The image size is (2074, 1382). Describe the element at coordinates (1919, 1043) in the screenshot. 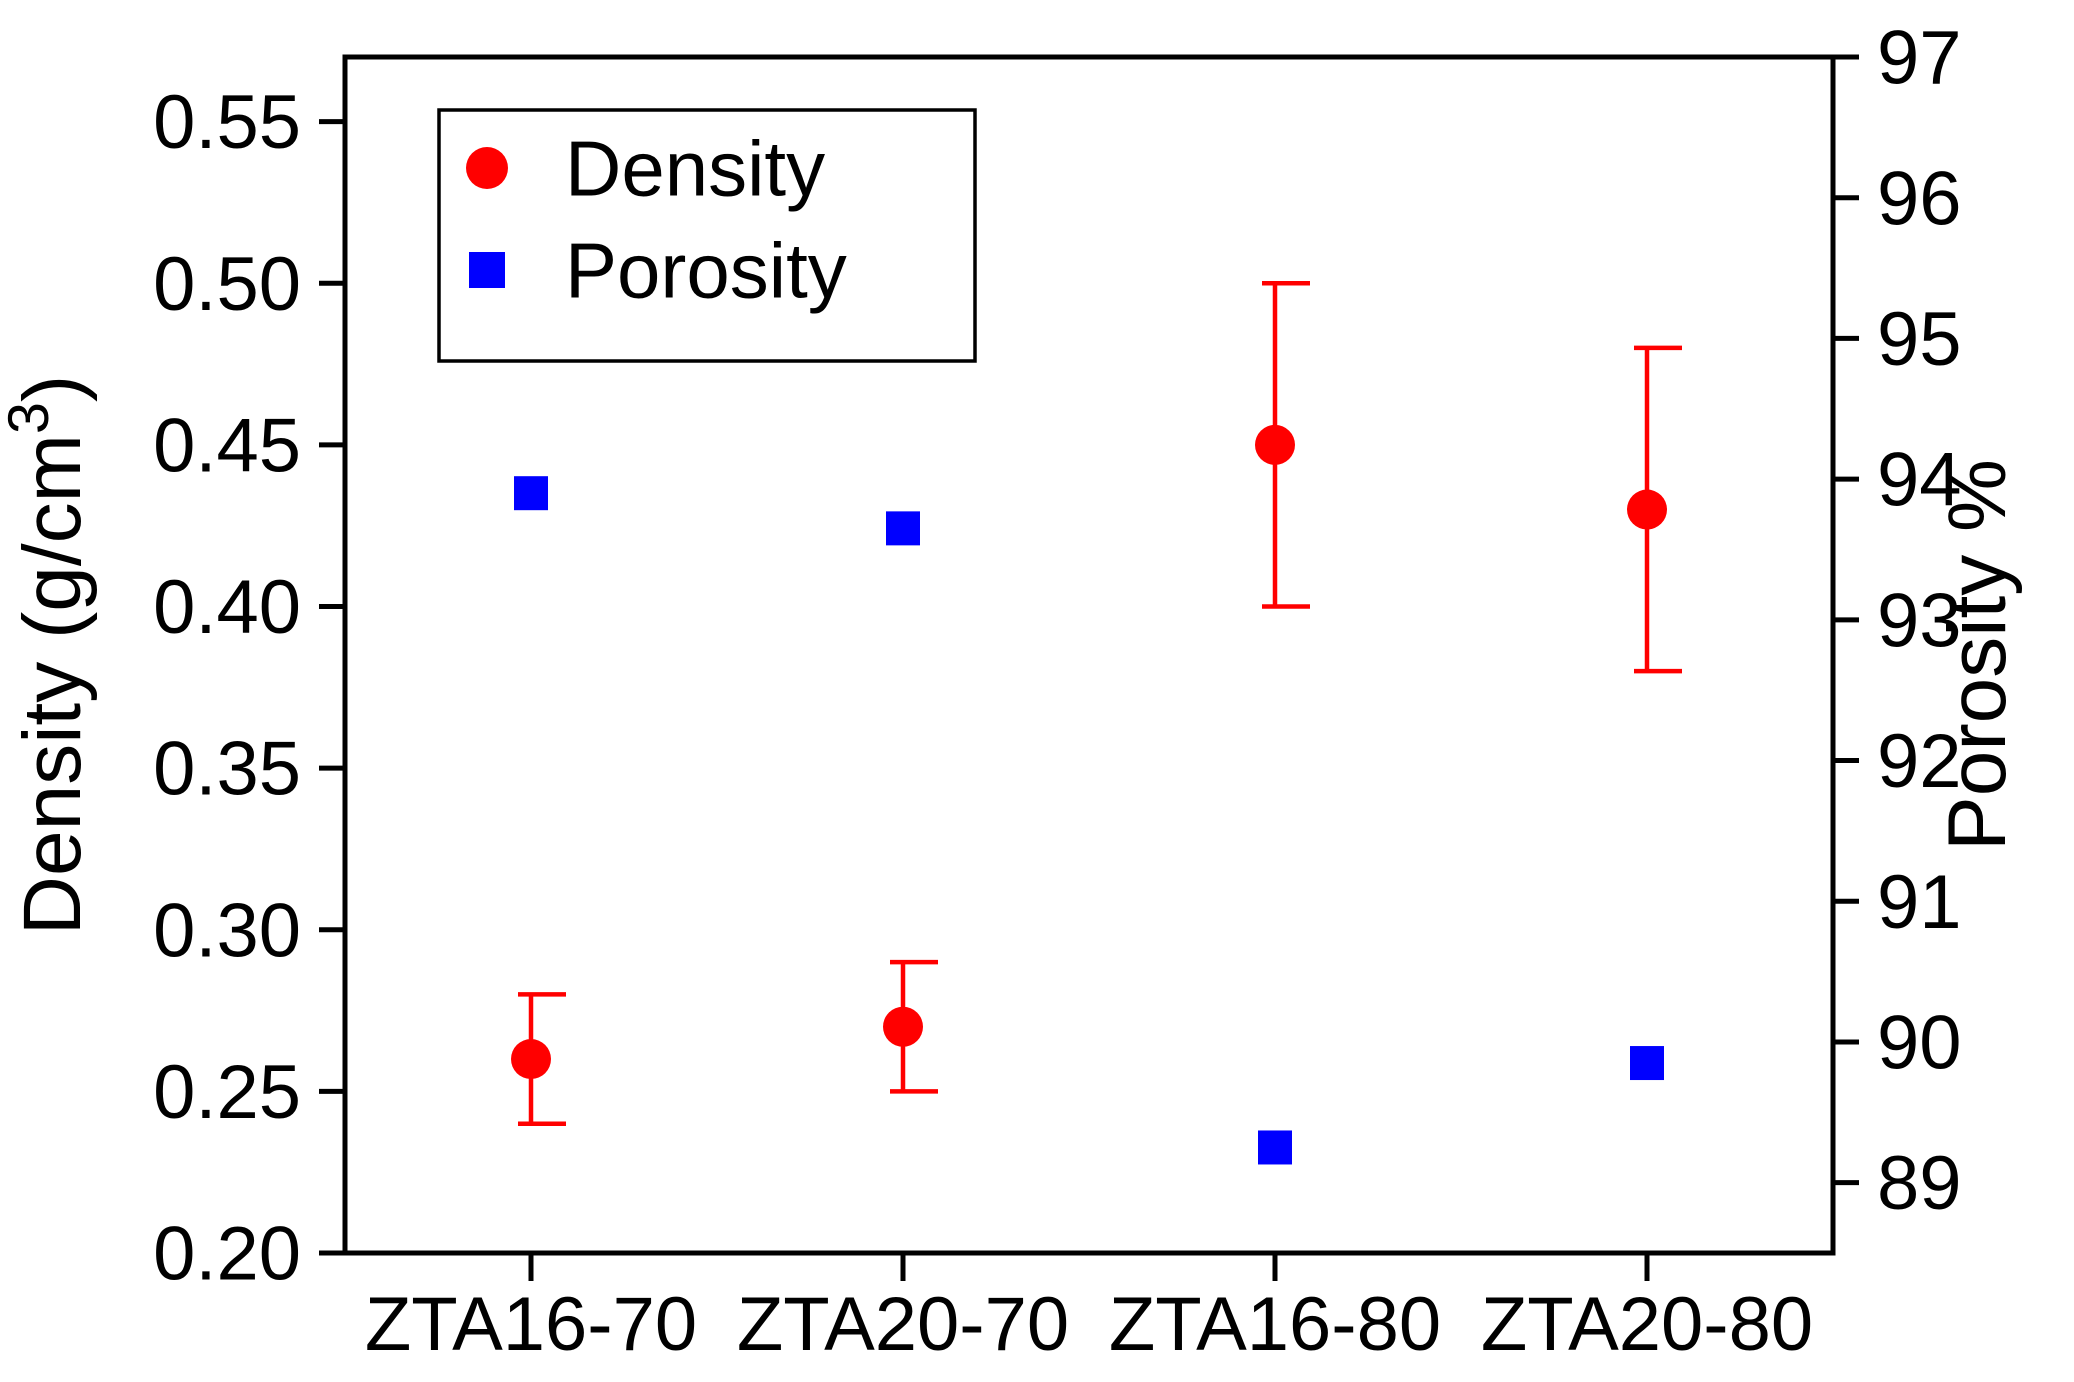

I see `right-axis-tick-label: 90` at that location.